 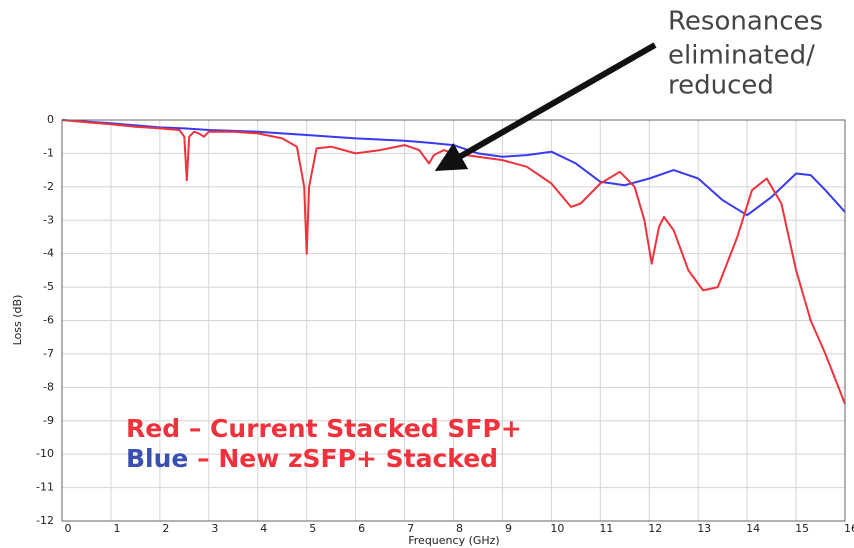 I want to click on legend-entry: Red – Current Stacked SFP+, so click(x=324, y=428).